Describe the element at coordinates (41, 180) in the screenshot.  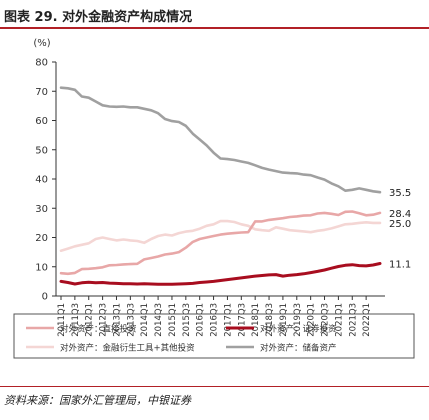
I see `y-tick-label: 40` at that location.